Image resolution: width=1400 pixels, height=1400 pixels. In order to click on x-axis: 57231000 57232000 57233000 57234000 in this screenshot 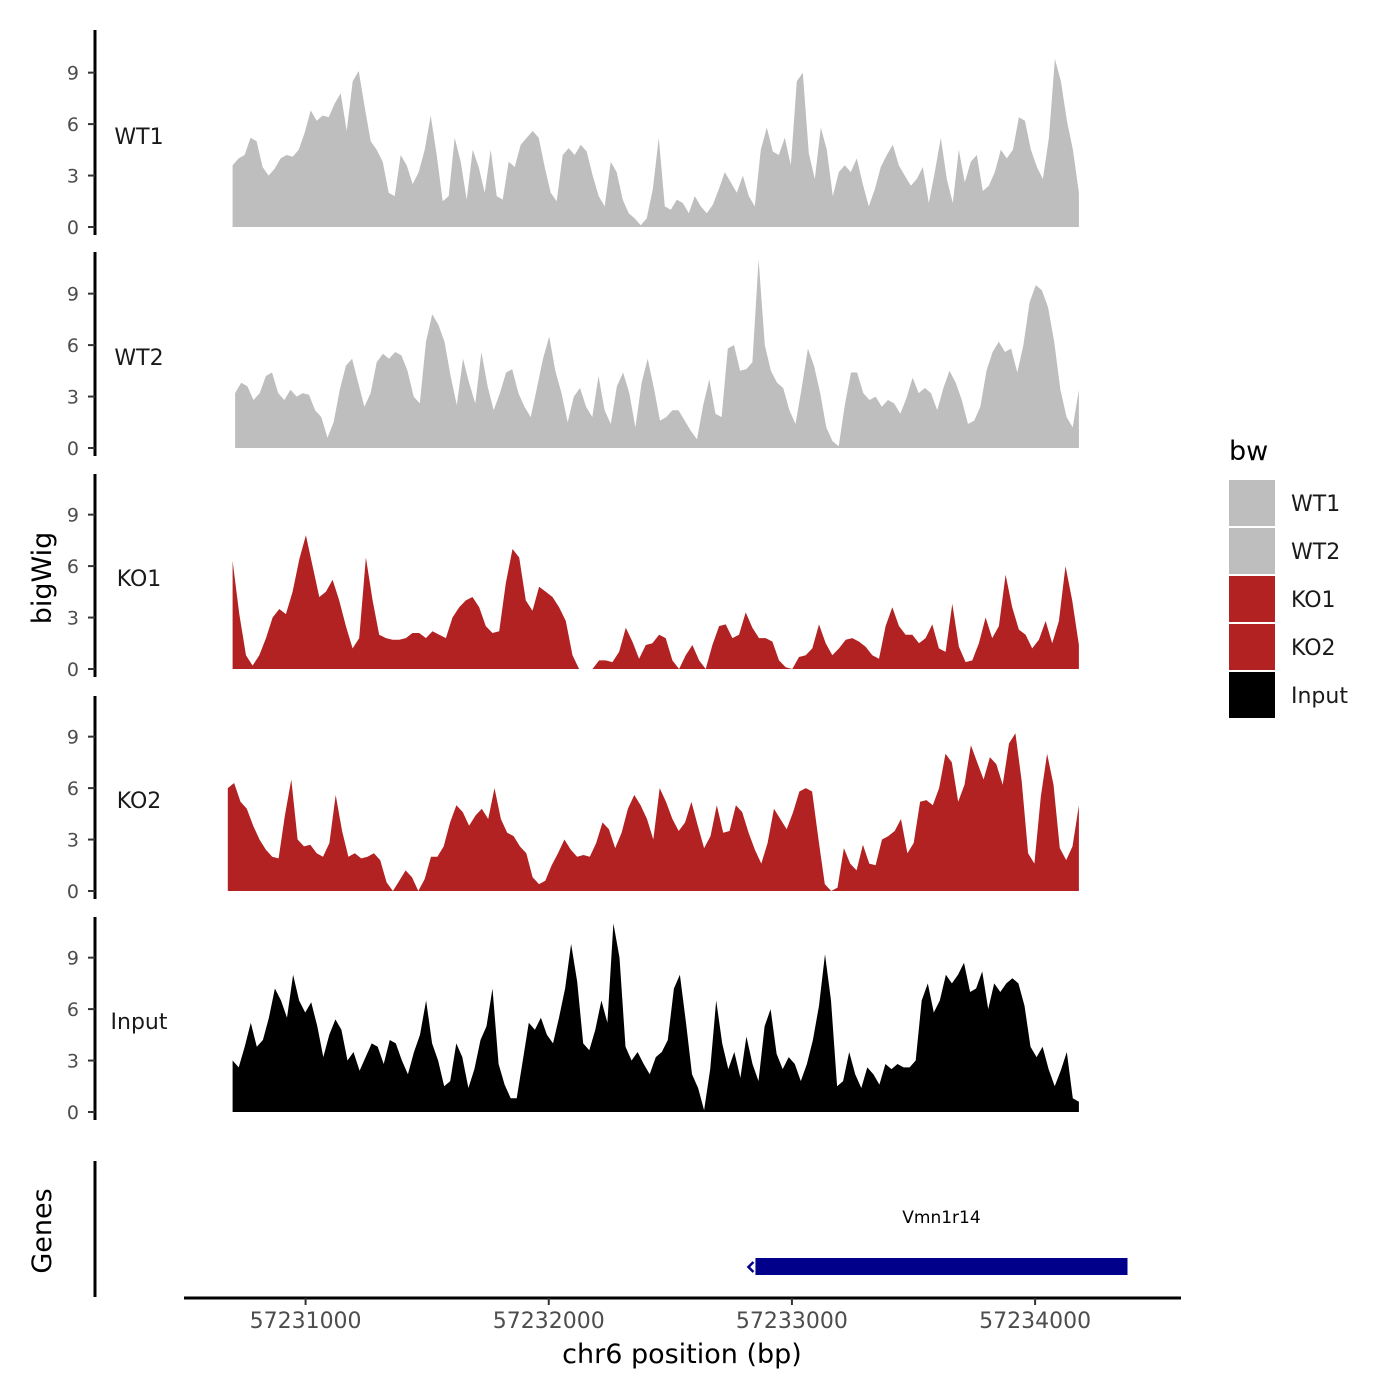, I will do `click(682, 1315)`.